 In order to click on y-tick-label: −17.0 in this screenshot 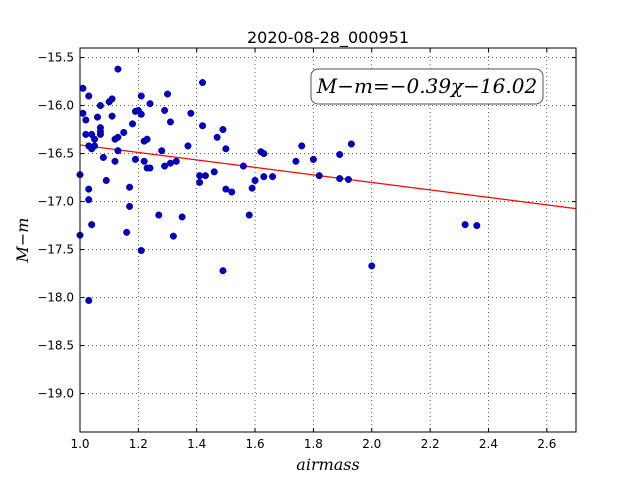, I will do `click(55, 202)`.